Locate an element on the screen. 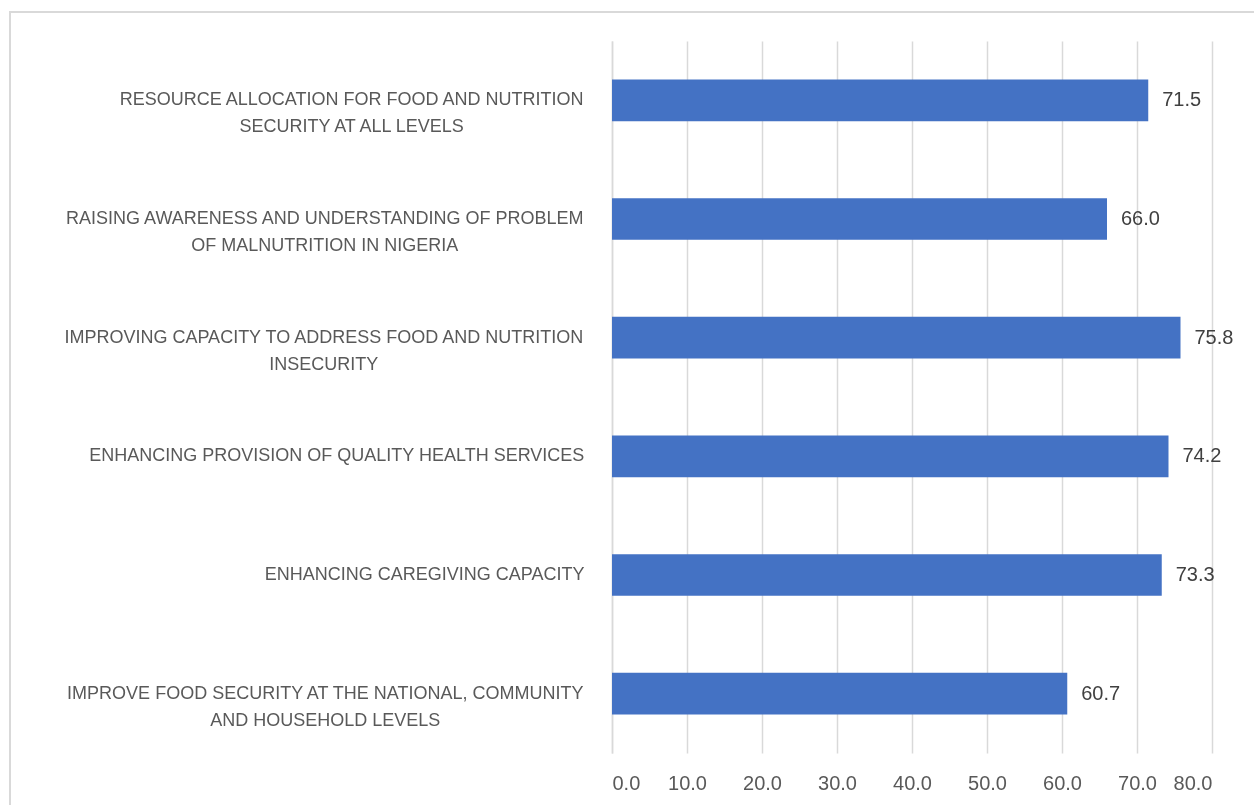 Image resolution: width=1254 pixels, height=805 pixels. y-tick-label: ENHANCING CAREGIVING CAPACITY is located at coordinates (424, 574).